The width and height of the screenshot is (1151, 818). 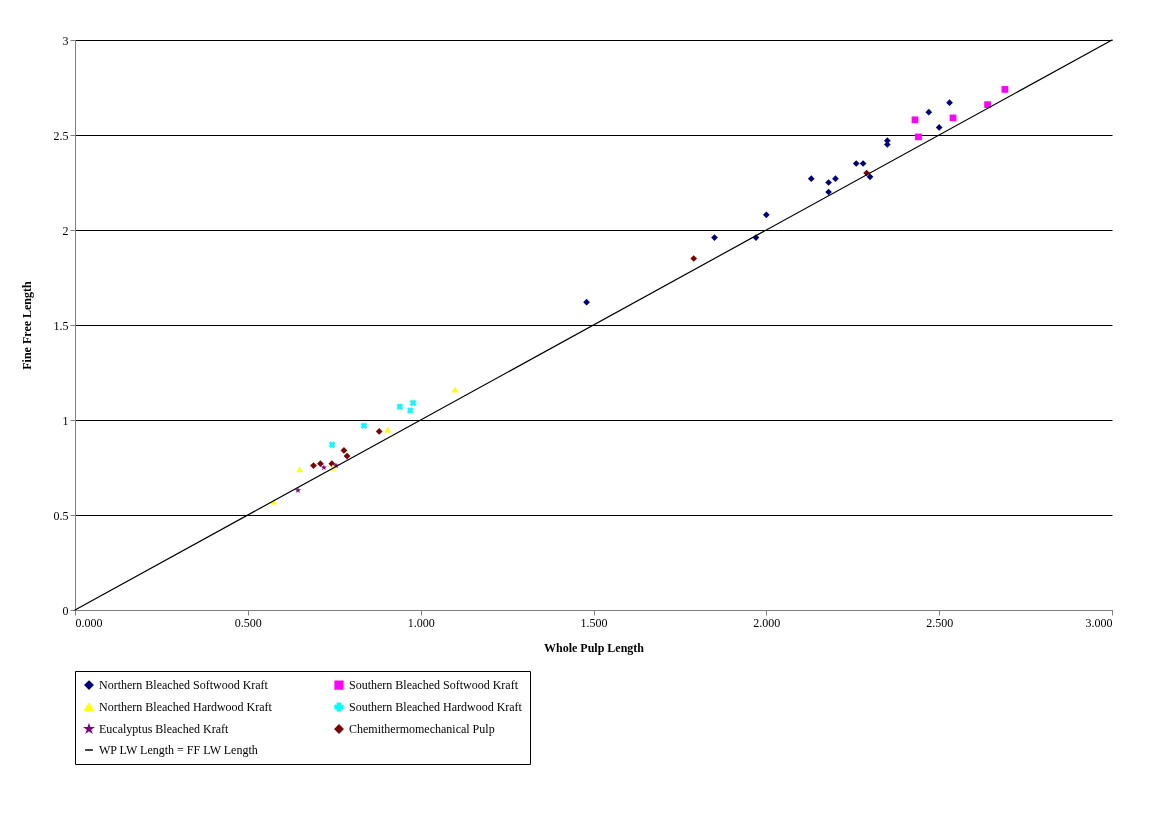 What do you see at coordinates (421, 622) in the screenshot?
I see `x-tick-label: 1.000` at bounding box center [421, 622].